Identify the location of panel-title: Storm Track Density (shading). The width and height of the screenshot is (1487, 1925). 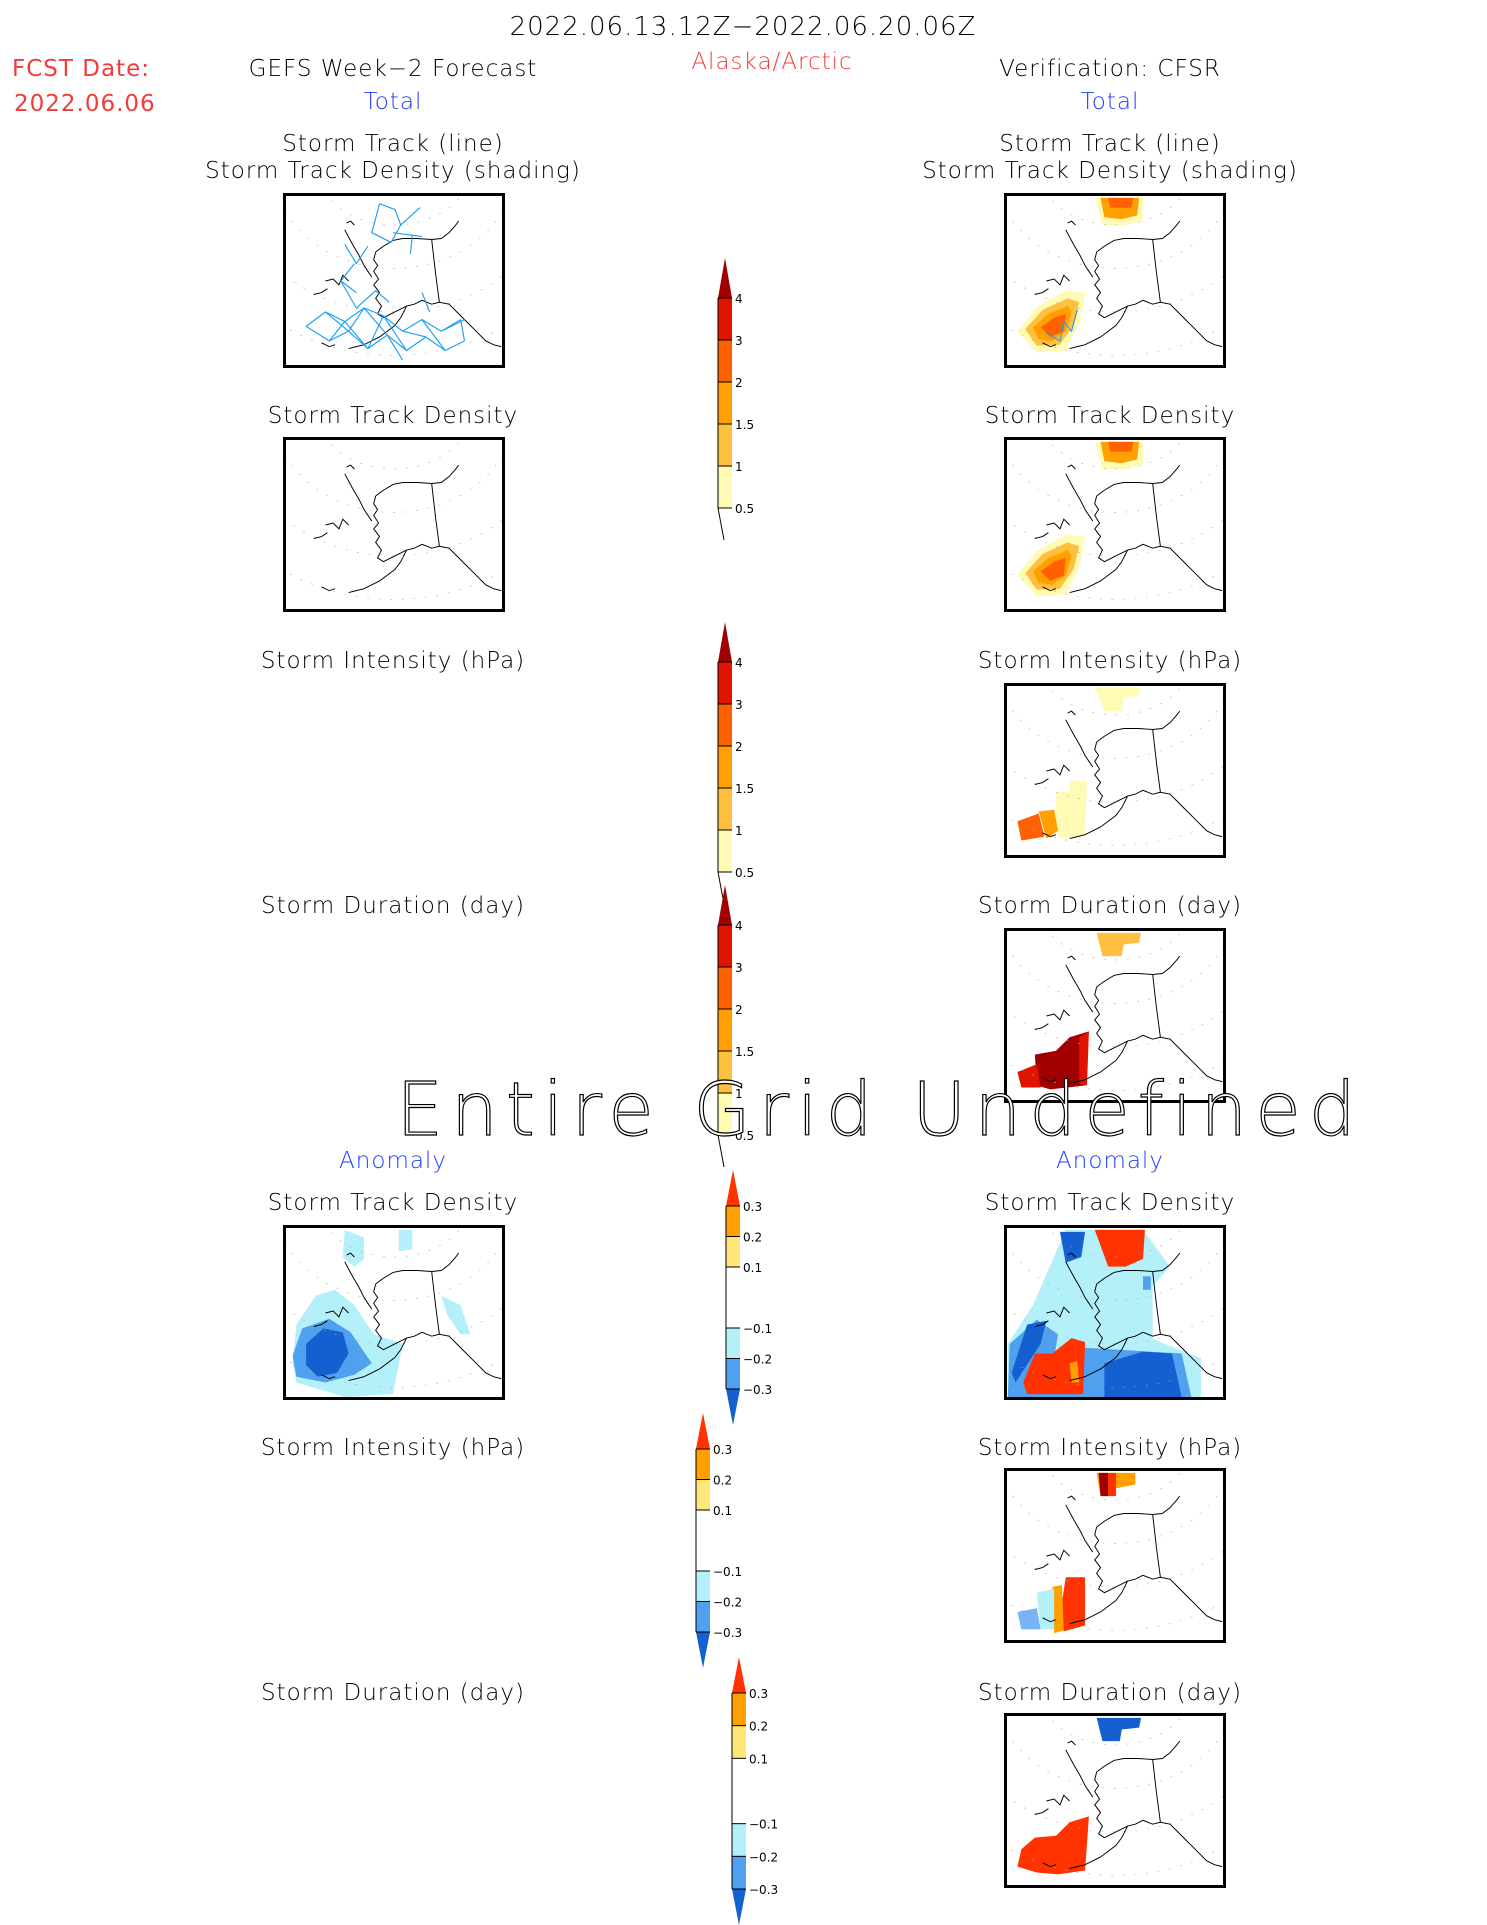
(1110, 171).